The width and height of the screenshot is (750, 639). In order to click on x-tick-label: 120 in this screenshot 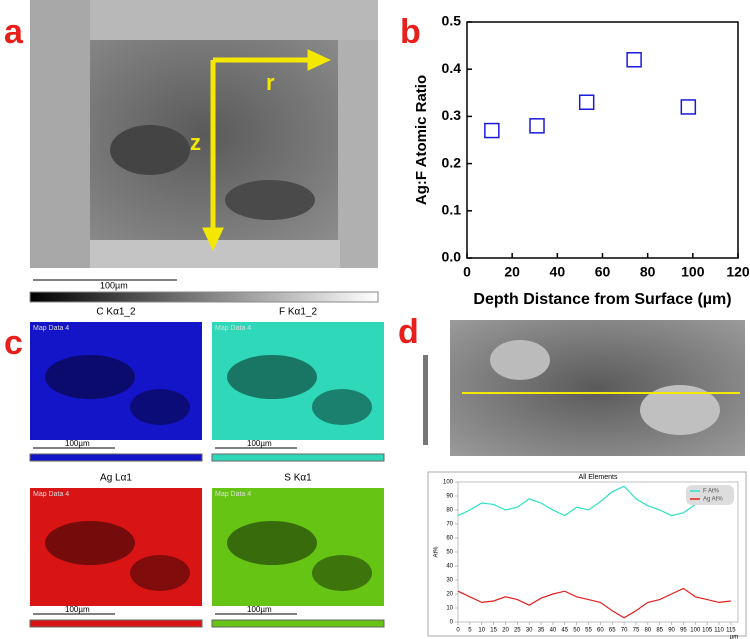, I will do `click(738, 272)`.